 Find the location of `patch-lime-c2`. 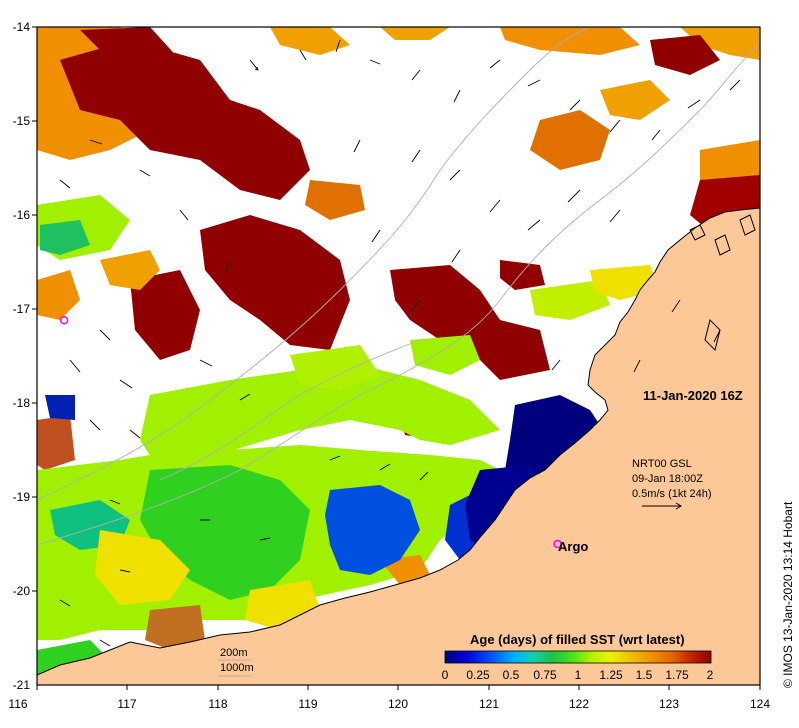

patch-lime-c2 is located at coordinates (335, 367).